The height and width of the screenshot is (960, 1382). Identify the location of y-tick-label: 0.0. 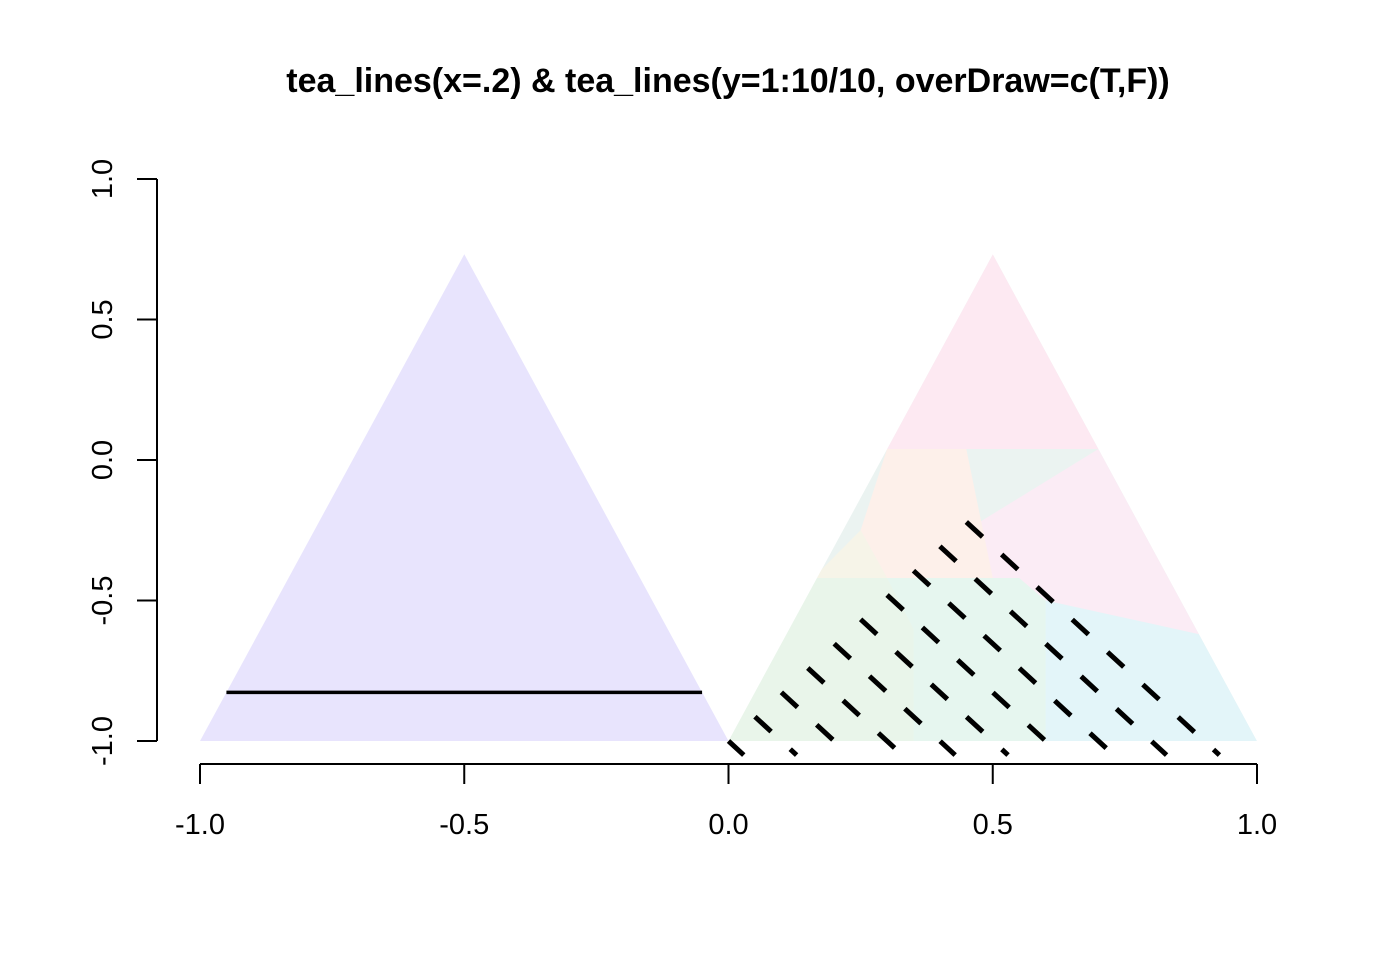
(103, 460).